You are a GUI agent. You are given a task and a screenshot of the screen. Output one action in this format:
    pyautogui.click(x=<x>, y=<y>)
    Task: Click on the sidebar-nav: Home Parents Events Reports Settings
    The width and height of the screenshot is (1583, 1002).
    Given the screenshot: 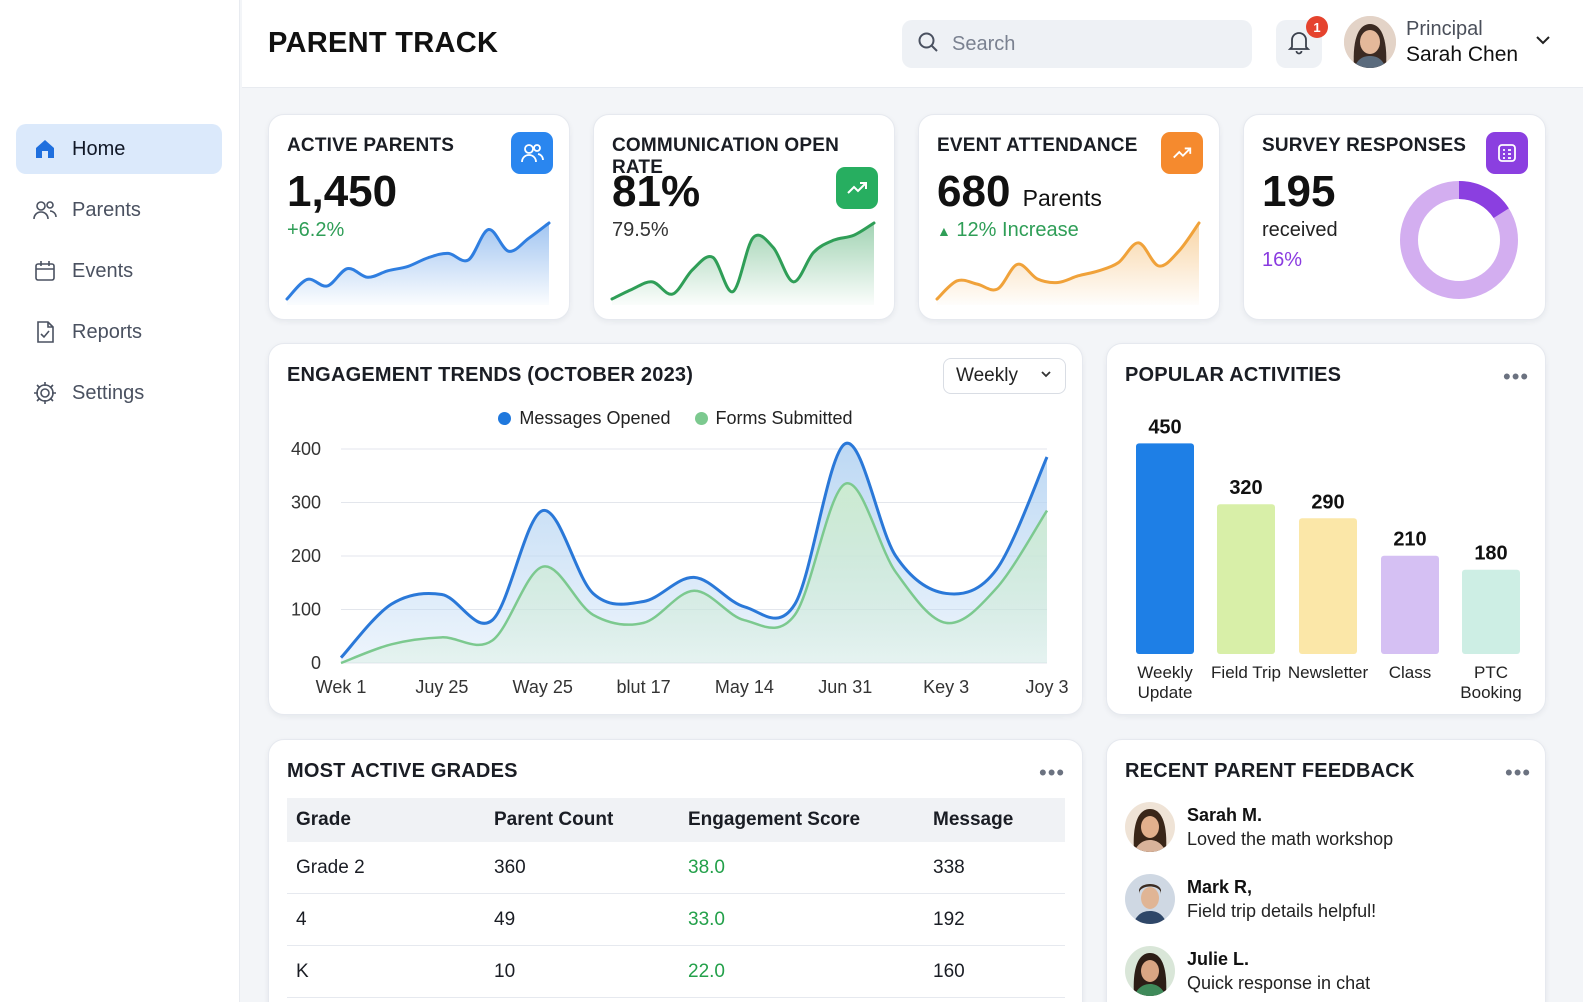 What is the action you would take?
    pyautogui.click(x=119, y=276)
    